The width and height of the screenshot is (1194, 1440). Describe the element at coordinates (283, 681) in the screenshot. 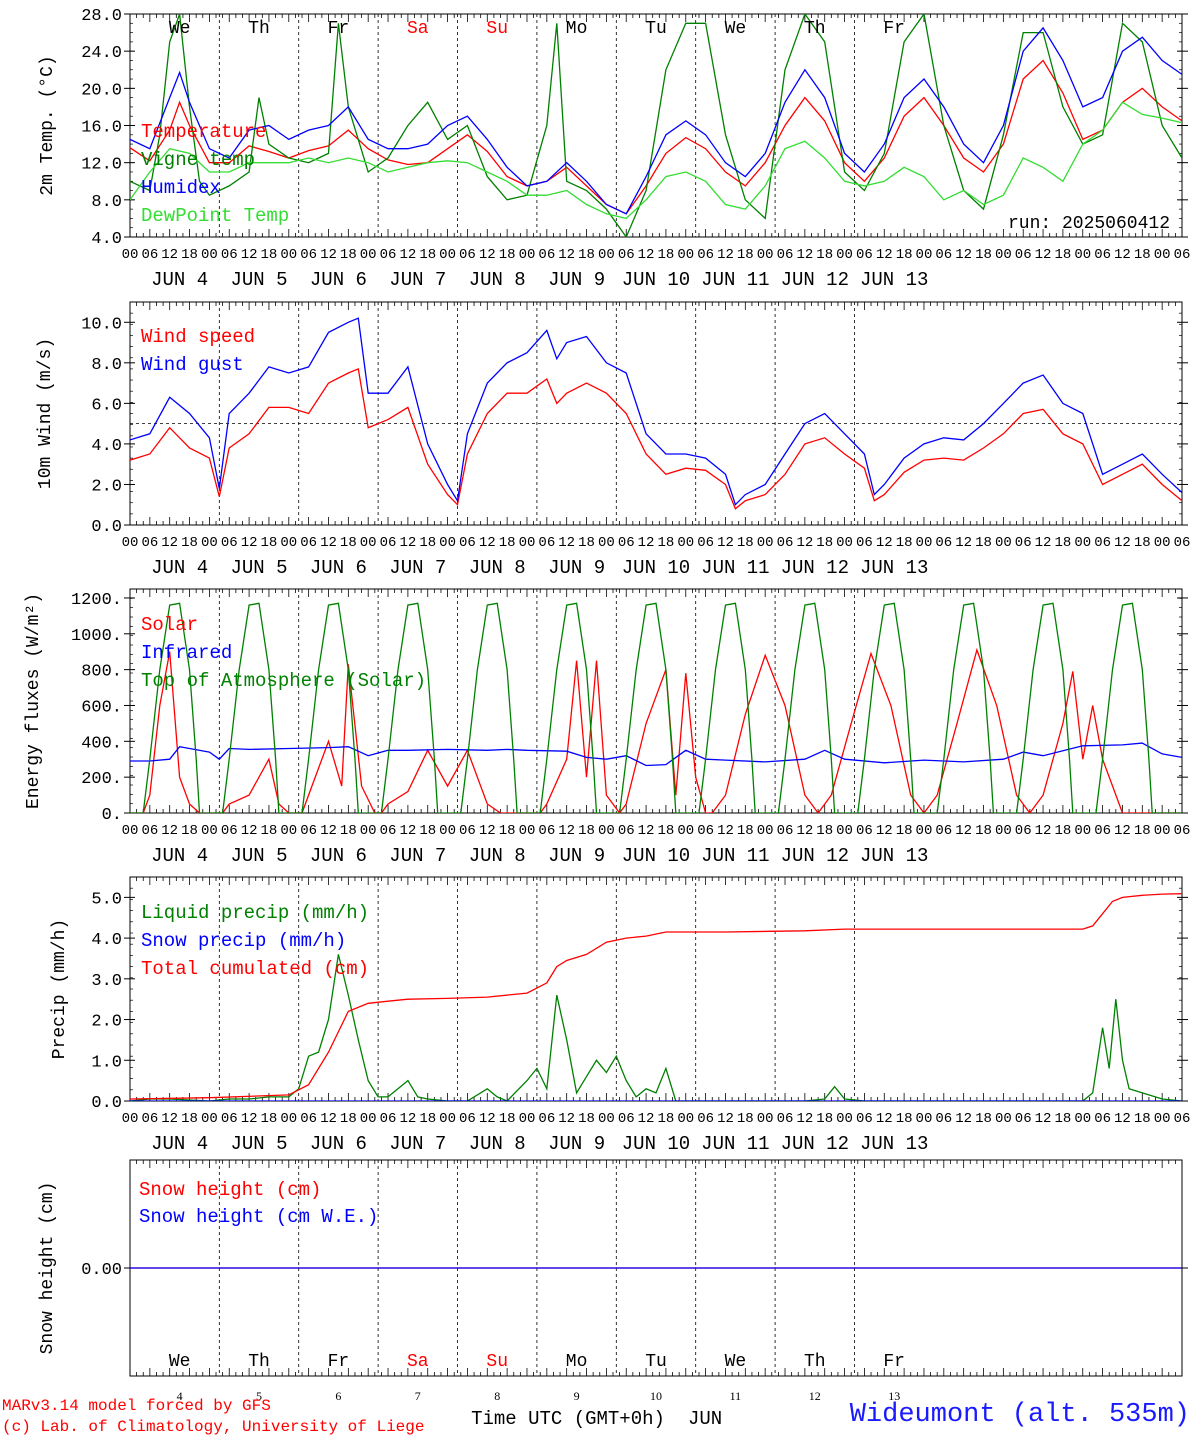

I see `legend-entry: Top of Atmosphere (Solar)` at that location.